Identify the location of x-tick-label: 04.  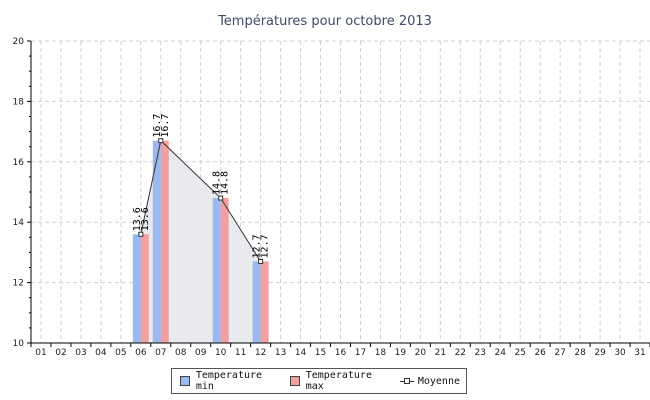
(101, 353).